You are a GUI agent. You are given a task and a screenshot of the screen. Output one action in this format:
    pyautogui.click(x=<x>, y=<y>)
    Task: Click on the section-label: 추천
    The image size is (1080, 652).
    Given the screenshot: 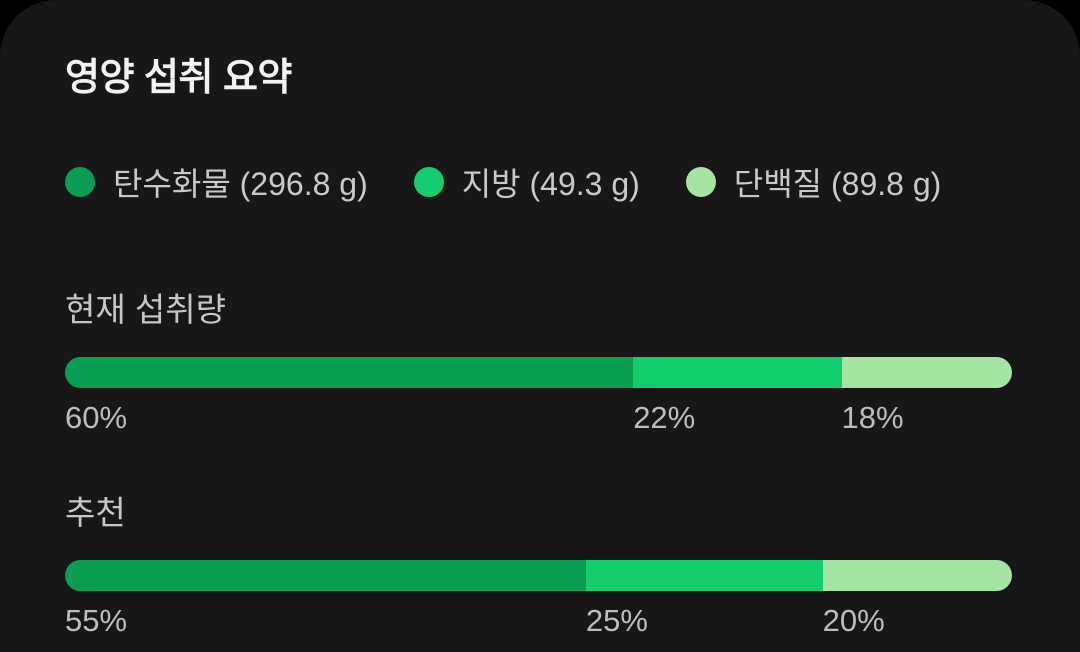 What is the action you would take?
    pyautogui.click(x=95, y=512)
    